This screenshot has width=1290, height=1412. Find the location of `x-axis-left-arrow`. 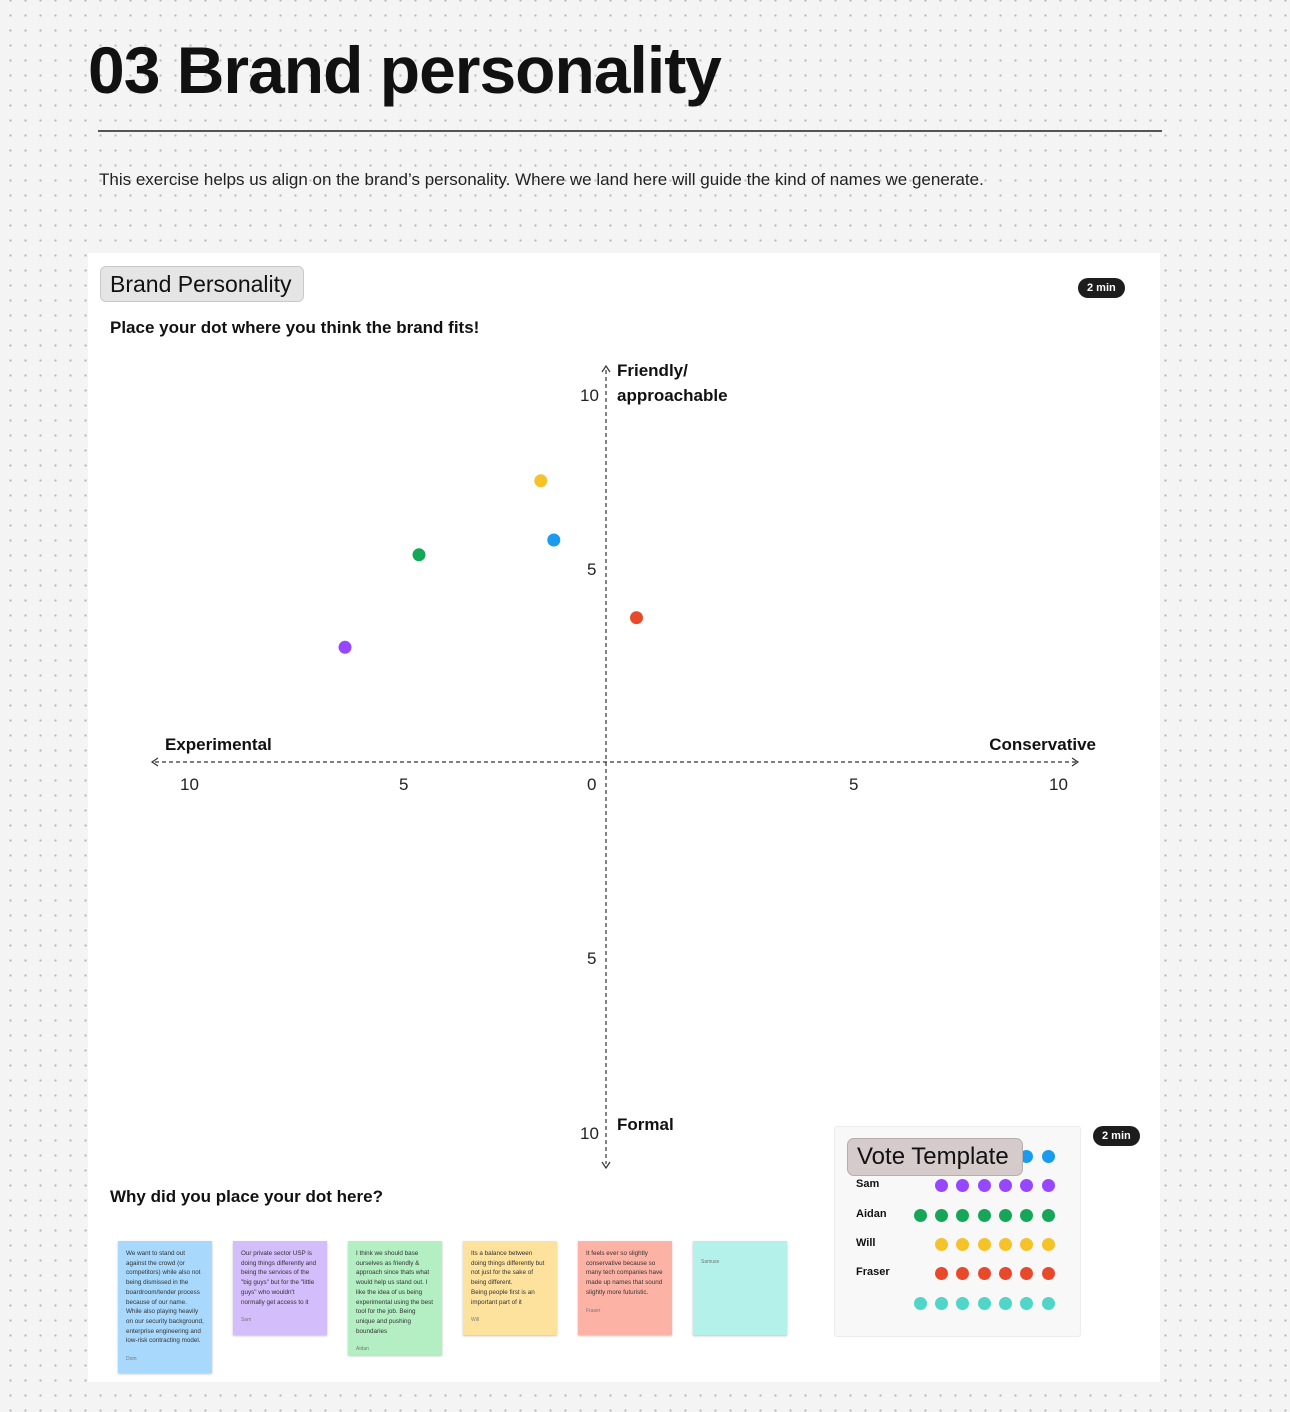

x-axis-left-arrow is located at coordinates (154, 762).